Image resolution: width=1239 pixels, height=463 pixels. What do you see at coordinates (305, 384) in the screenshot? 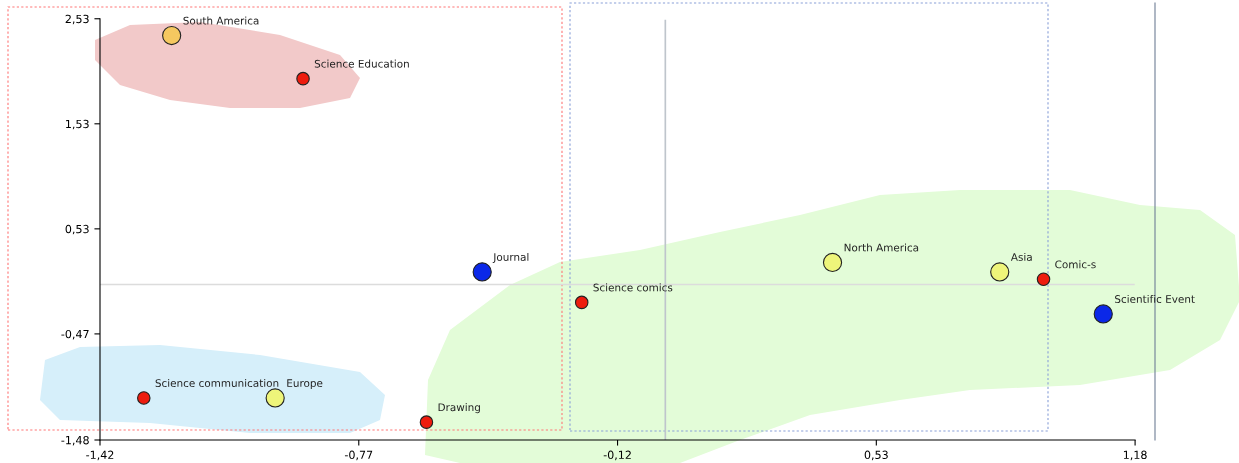
I see `annotation: Europe` at bounding box center [305, 384].